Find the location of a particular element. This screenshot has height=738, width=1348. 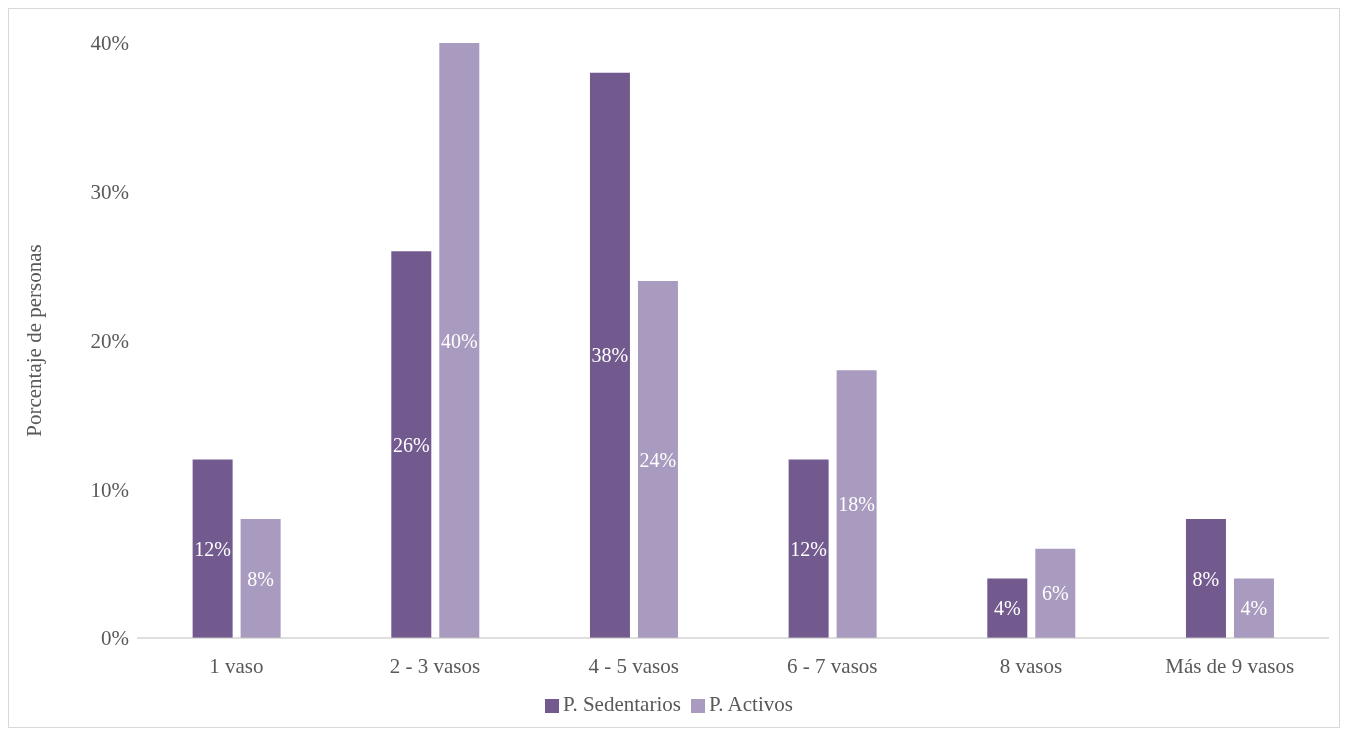

x-tick-label: 1 vaso is located at coordinates (236, 665).